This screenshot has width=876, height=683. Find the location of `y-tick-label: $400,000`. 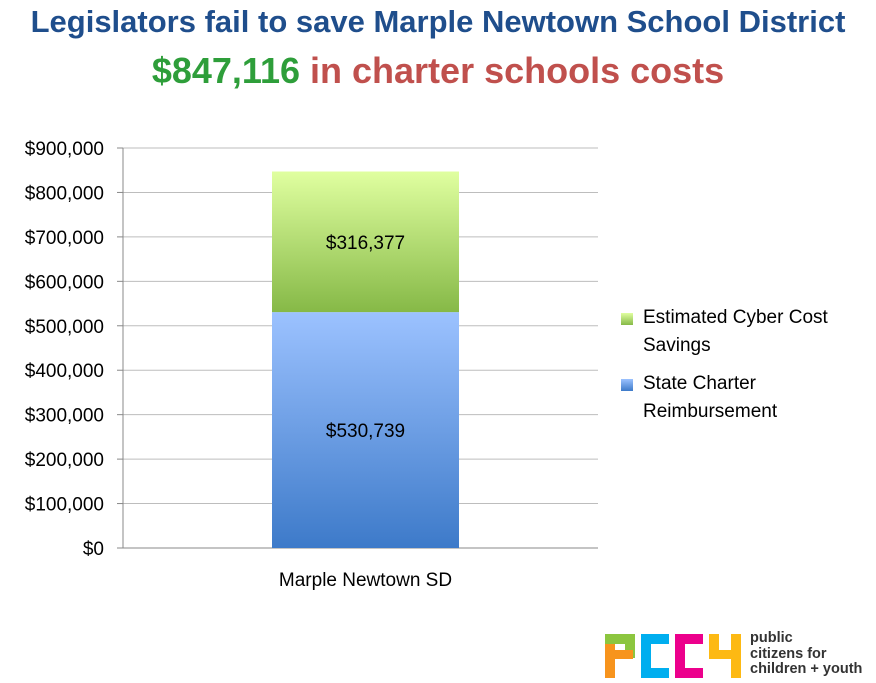

y-tick-label: $400,000 is located at coordinates (64, 371).